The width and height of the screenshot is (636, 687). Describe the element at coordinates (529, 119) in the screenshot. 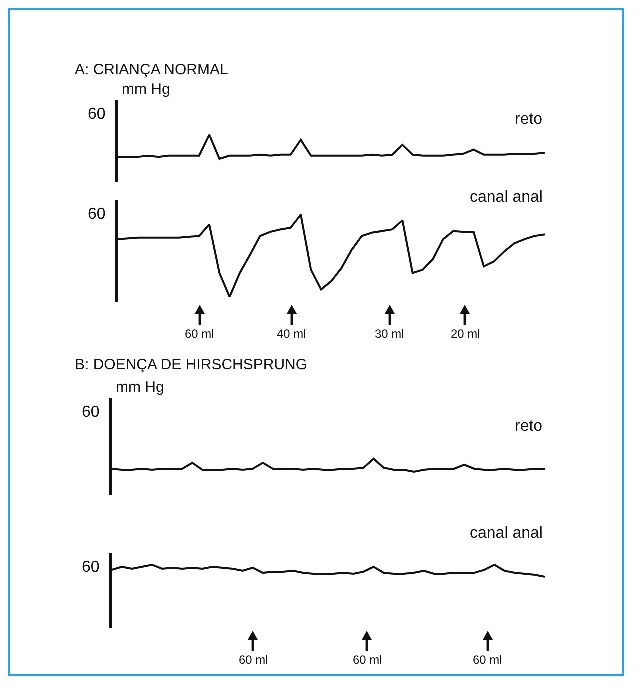

I see `series-label: reto` at that location.